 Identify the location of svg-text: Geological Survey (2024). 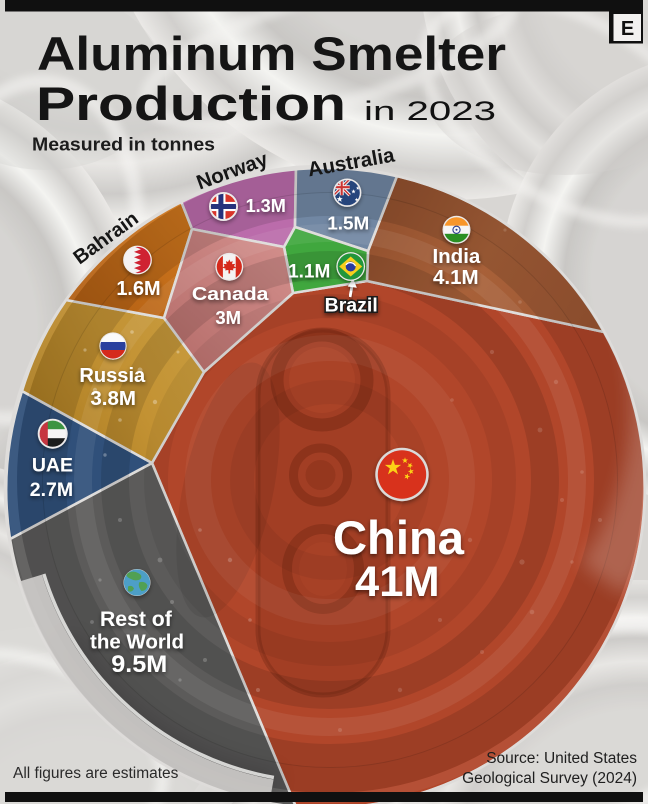
(549, 778).